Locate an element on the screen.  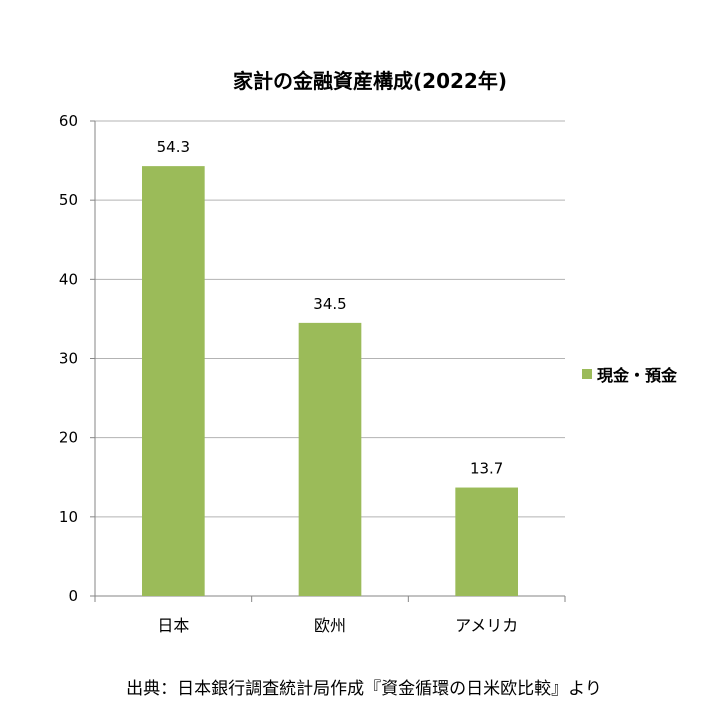
y-tick-label: 60 is located at coordinates (68, 121).